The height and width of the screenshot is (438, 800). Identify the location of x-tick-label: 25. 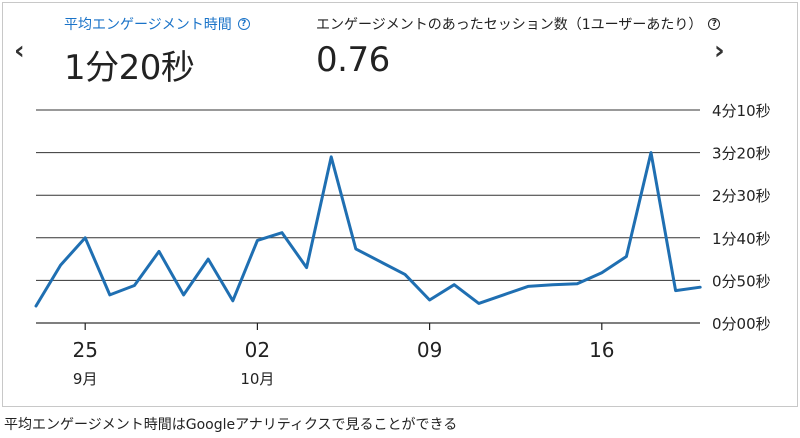
(84, 350).